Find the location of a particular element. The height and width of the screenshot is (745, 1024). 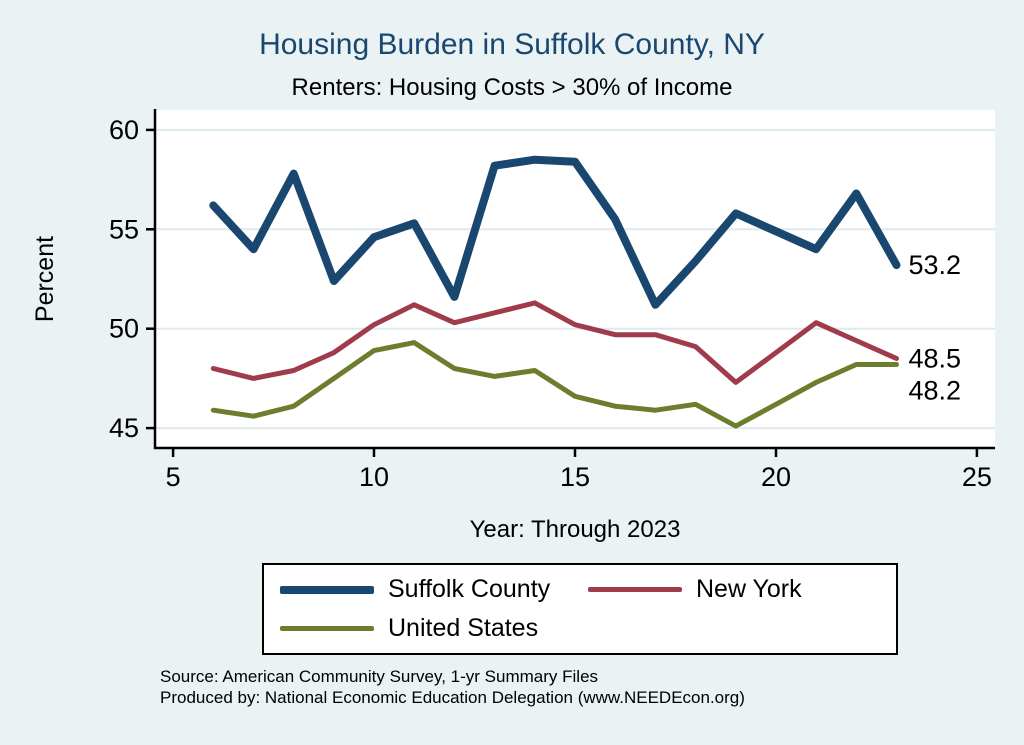

series-line-united-states is located at coordinates (554, 384).